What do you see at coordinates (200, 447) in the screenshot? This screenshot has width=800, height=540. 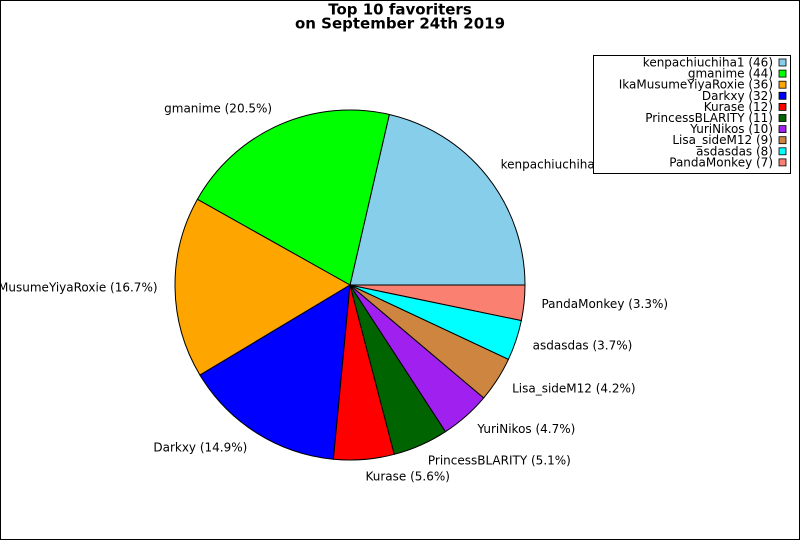 I see `slice-label: Darkxy (14.9%)` at bounding box center [200, 447].